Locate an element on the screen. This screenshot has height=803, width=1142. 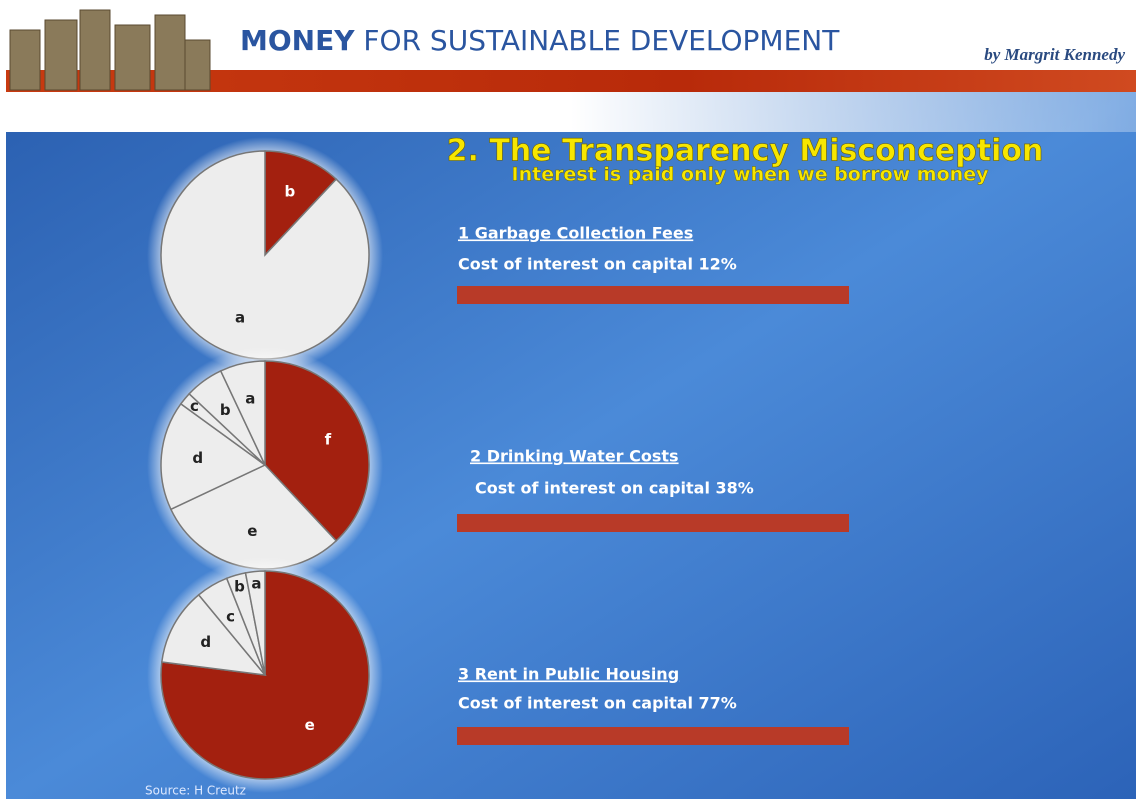
white-strip is located at coordinates (571, 112).